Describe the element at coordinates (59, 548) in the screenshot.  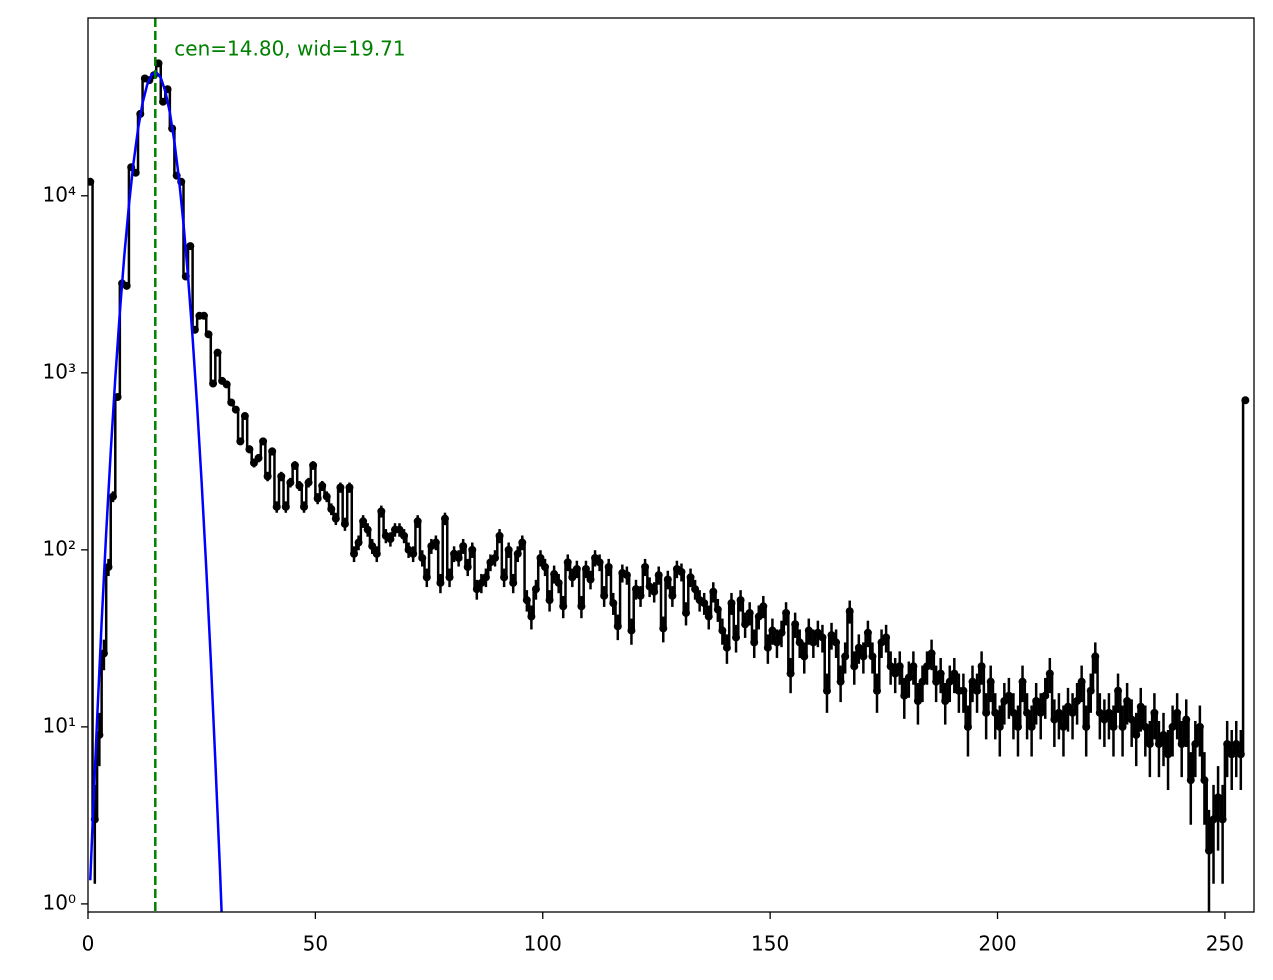
I see `y-tick-label: 10²` at that location.